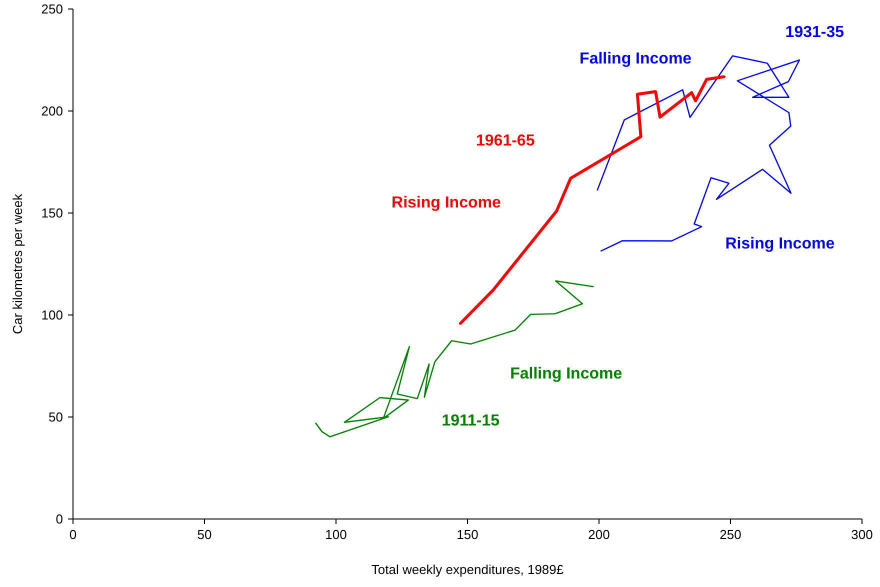  What do you see at coordinates (814, 33) in the screenshot?
I see `series-label: 1931-35` at bounding box center [814, 33].